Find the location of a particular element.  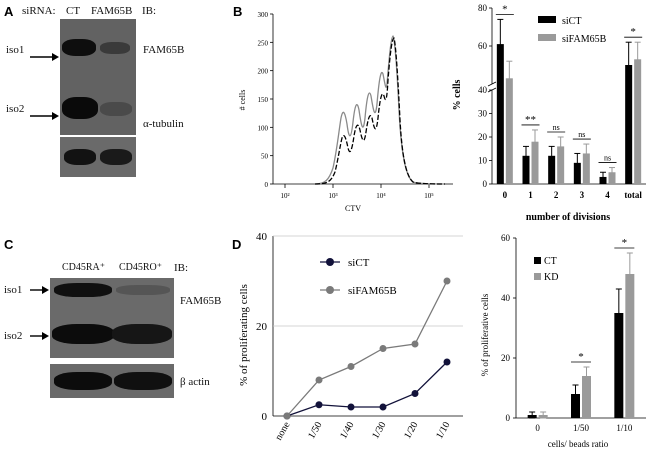

ratio-x-label: cells/ beads ratio is located at coordinates (578, 444).